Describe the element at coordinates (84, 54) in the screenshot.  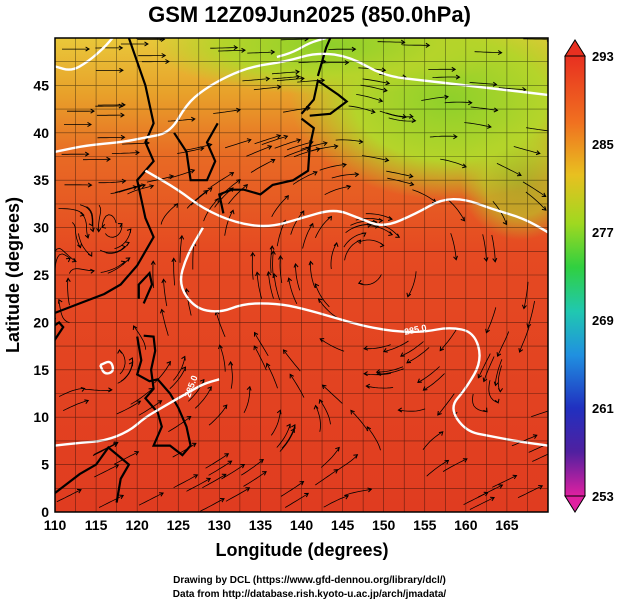
I see `isotherm-line` at that location.